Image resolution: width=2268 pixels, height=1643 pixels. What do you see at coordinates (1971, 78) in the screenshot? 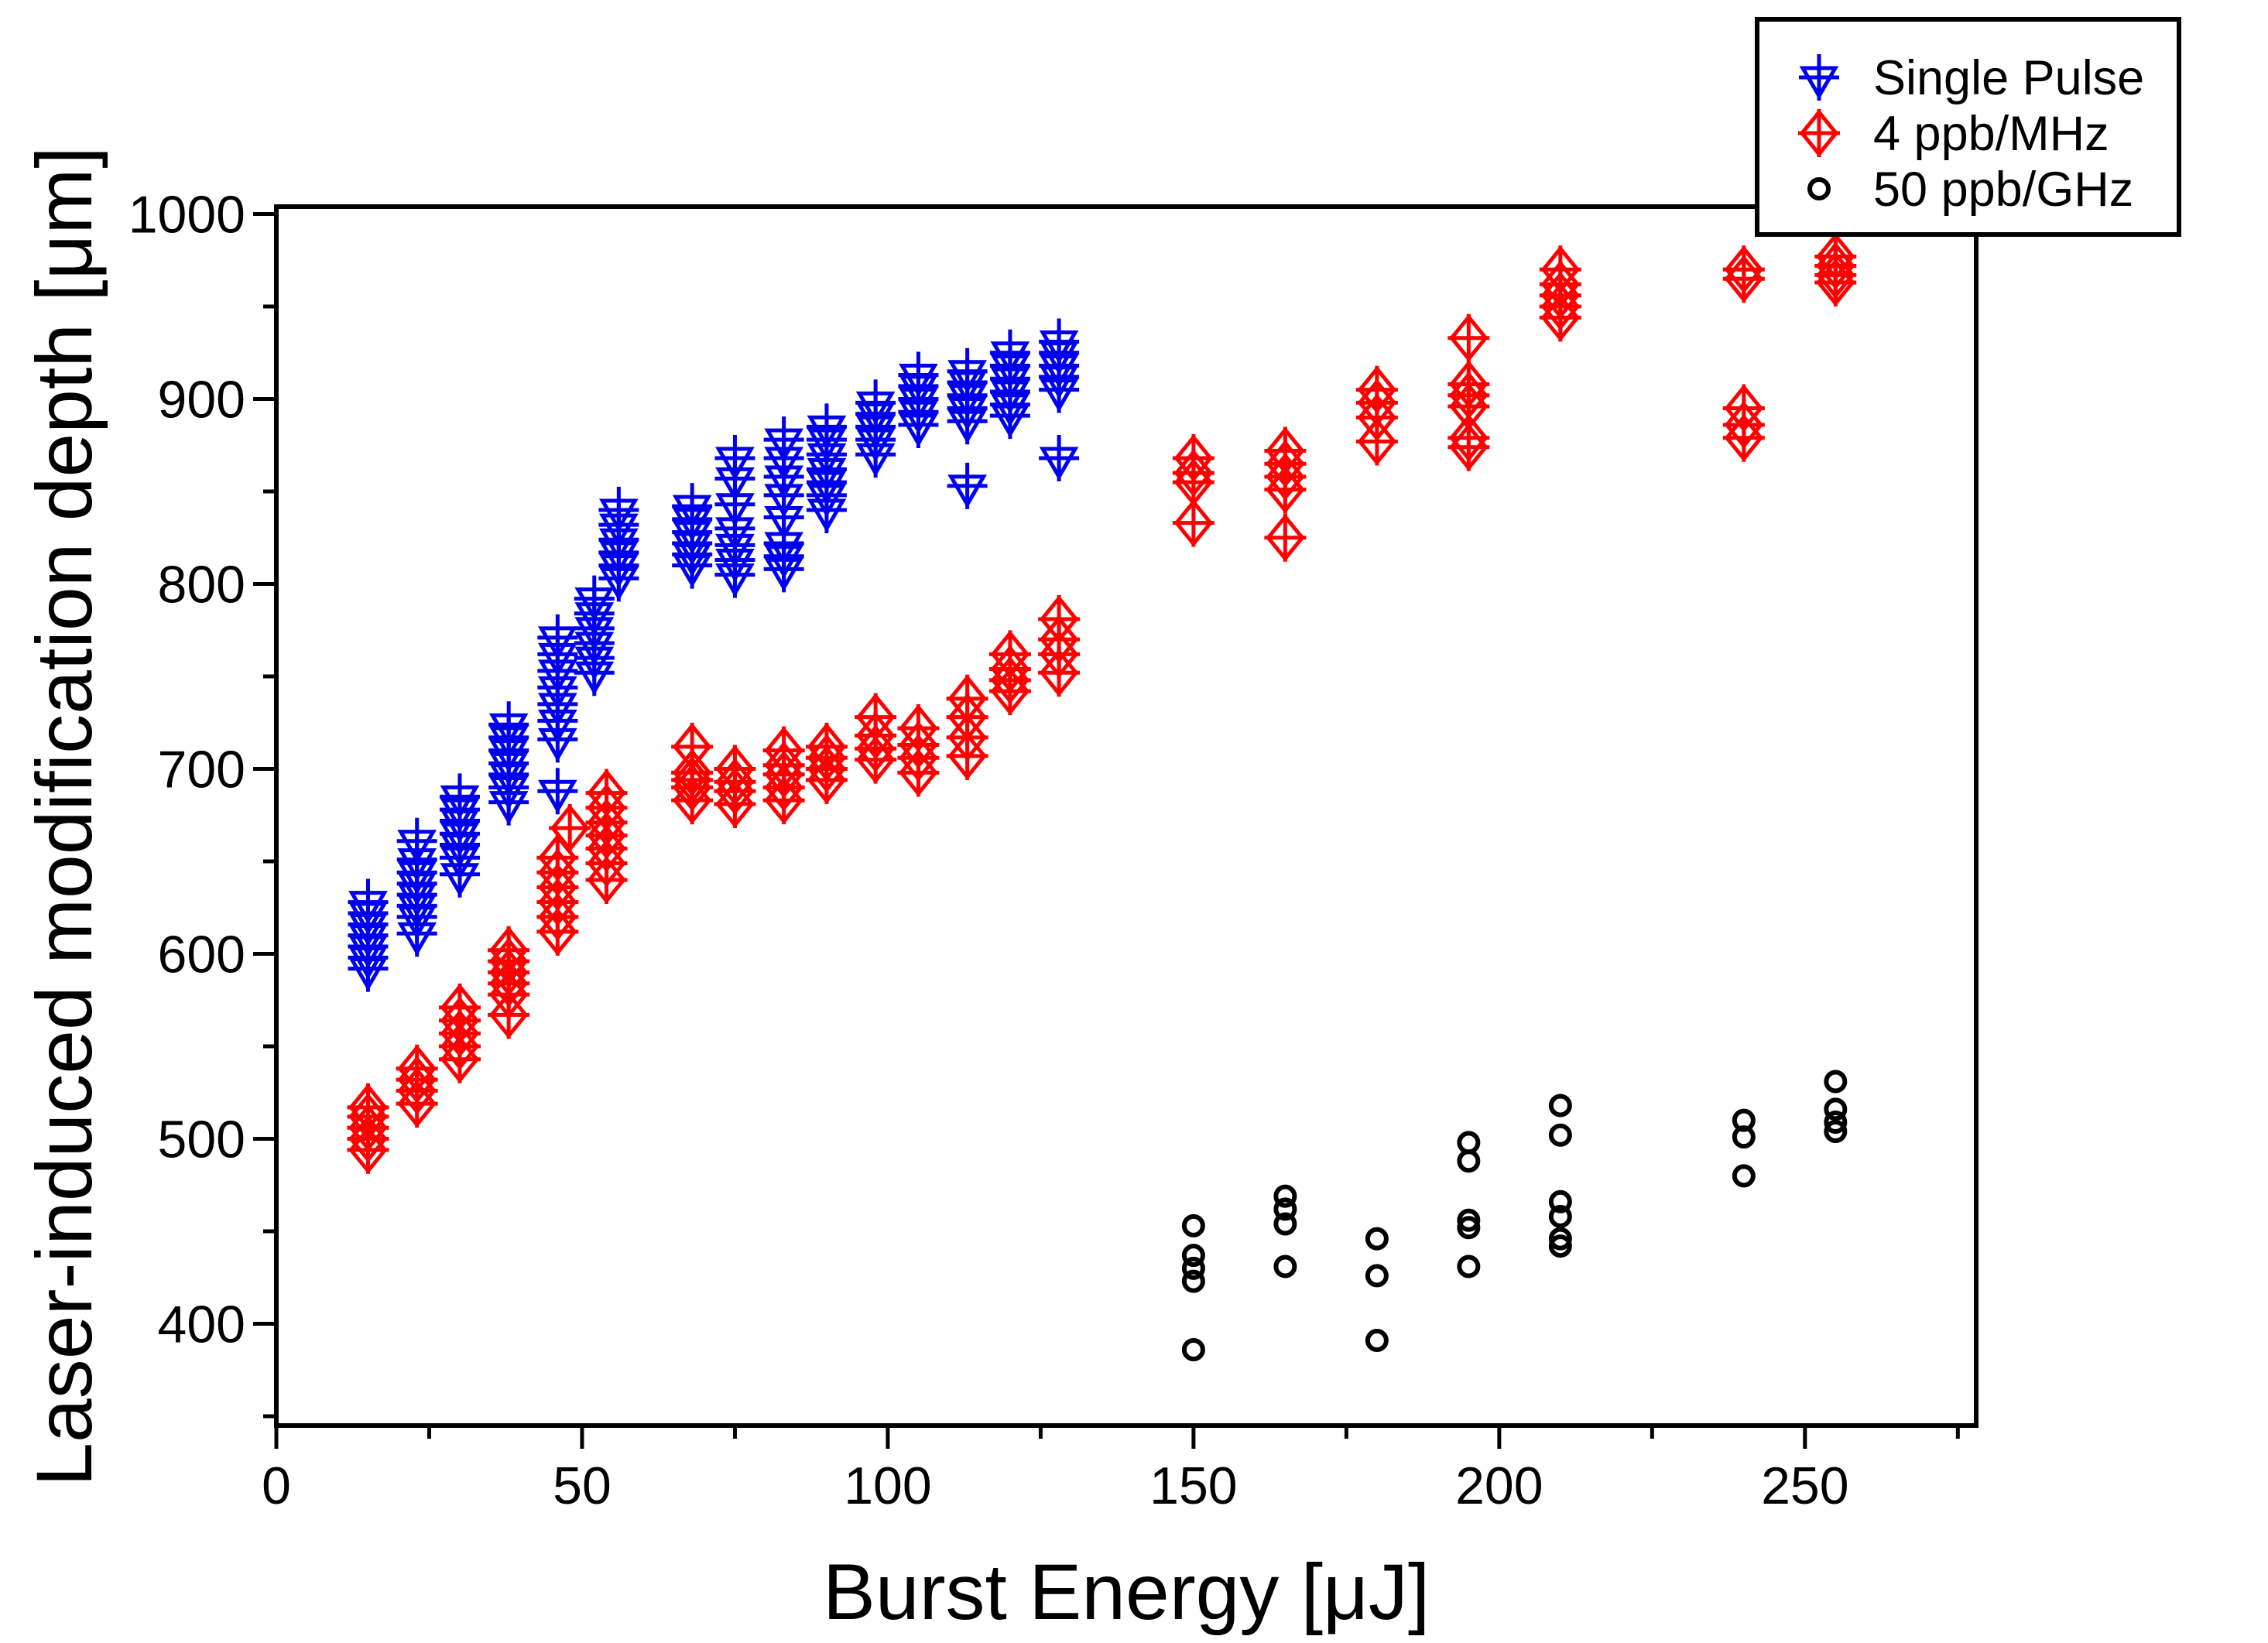
I see `legend-item-single-pulse: Single Pulse` at bounding box center [1971, 78].